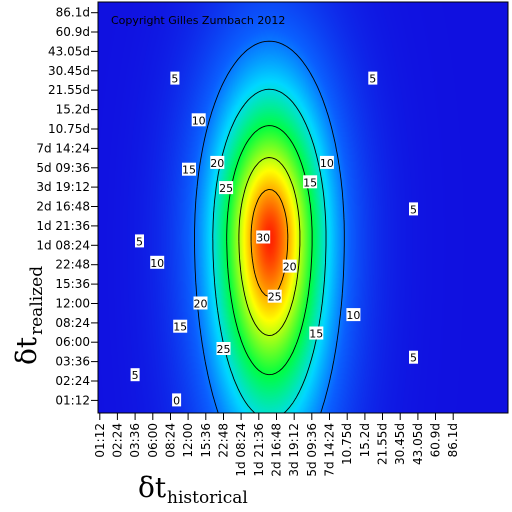 The image size is (512, 512). I want to click on y-axis-title: δt realized, so click(28, 315).